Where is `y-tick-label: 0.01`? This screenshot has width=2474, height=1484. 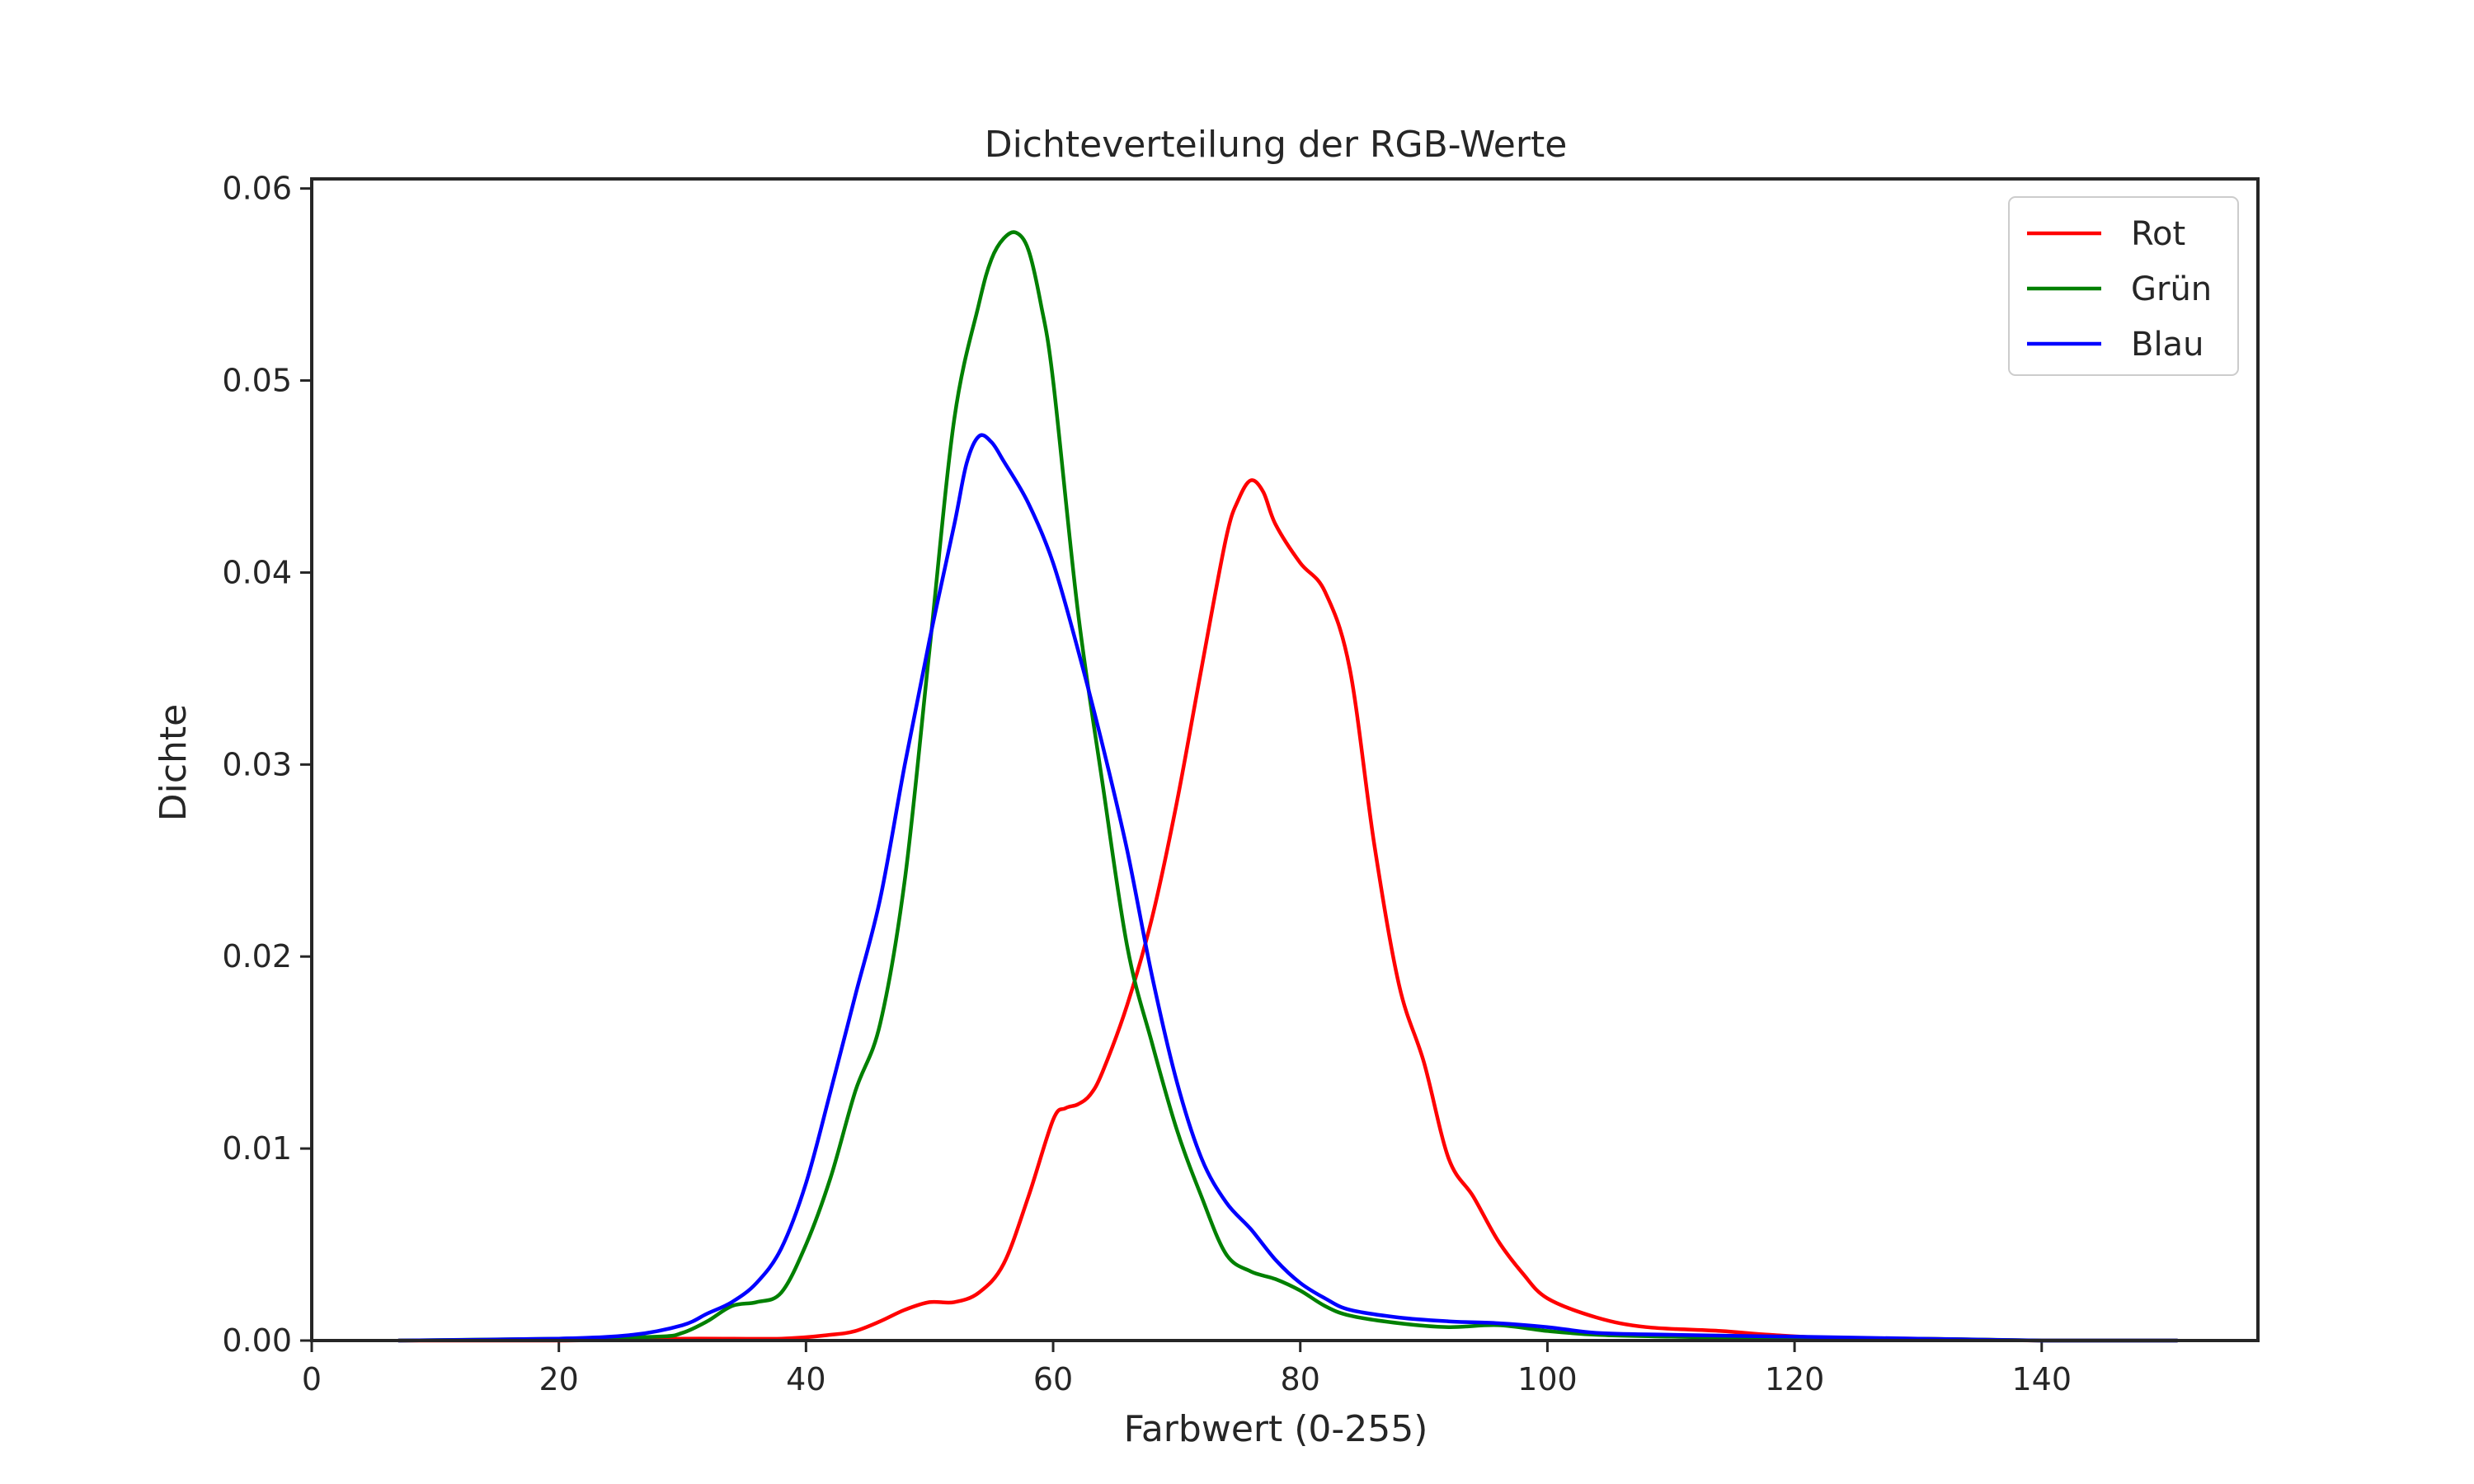 y-tick-label: 0.01 is located at coordinates (257, 1148).